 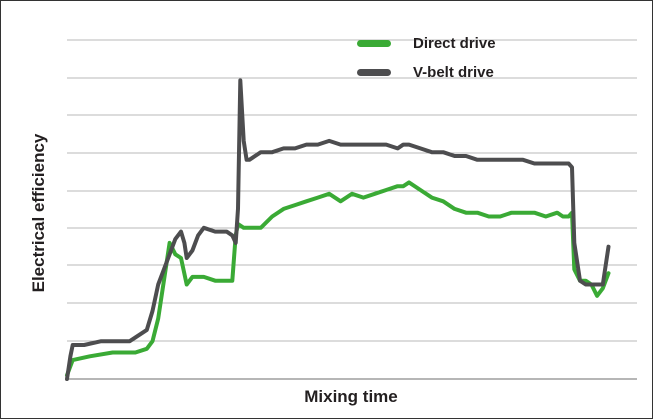 What do you see at coordinates (374, 43) in the screenshot?
I see `legend-swatch-direct-drive` at bounding box center [374, 43].